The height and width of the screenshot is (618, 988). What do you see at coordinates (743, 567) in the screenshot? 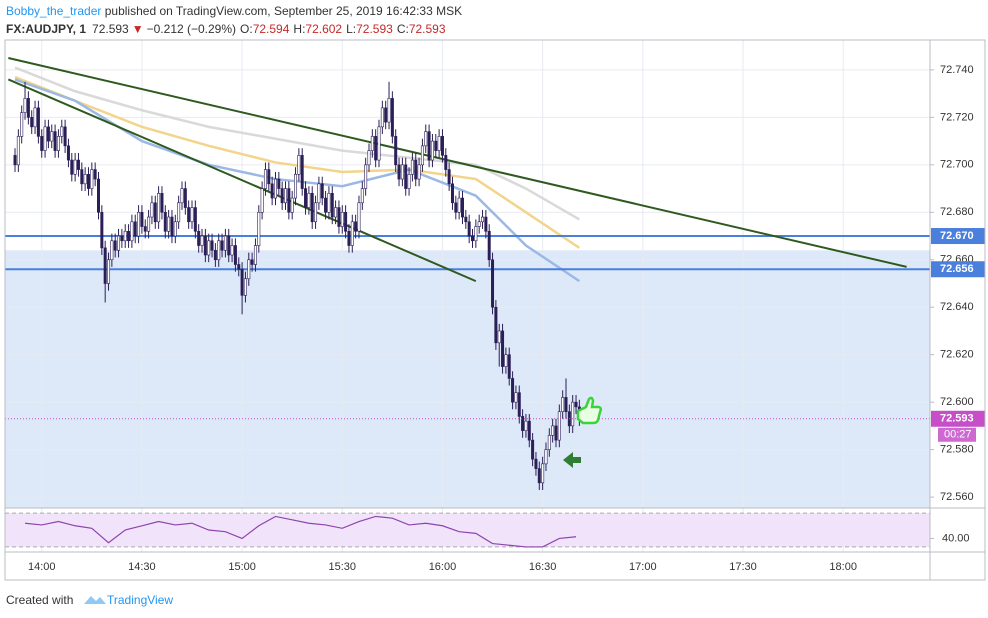
I see `x-tick-label: 17:30` at bounding box center [743, 567].